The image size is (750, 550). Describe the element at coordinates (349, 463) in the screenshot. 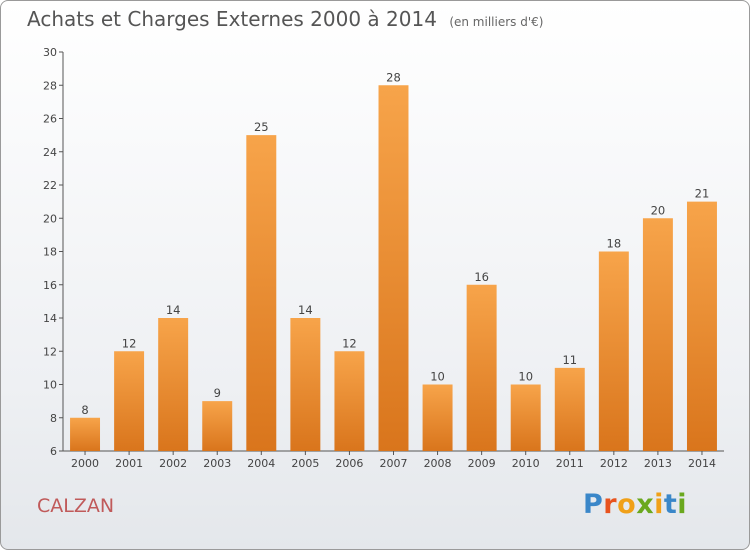

I see `x-tick-label-2006: 2006` at that location.